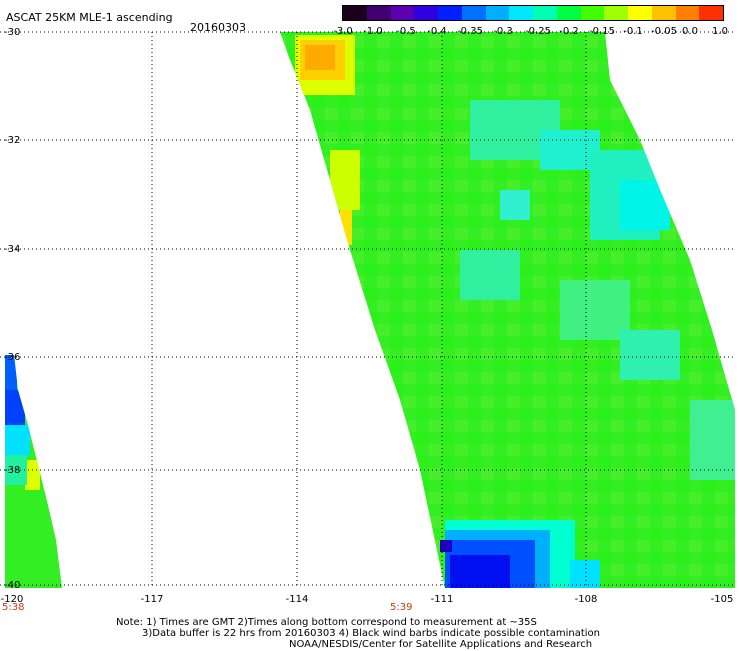 The image size is (740, 651). I want to click on lon-label: -108, so click(586, 599).